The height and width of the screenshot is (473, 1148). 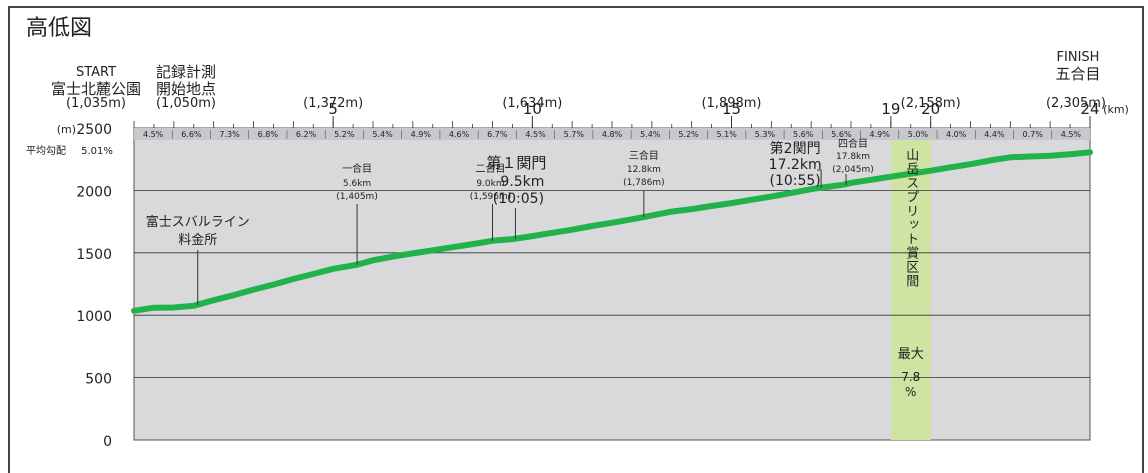 I want to click on grade-label: 4.4%, so click(x=994, y=134).